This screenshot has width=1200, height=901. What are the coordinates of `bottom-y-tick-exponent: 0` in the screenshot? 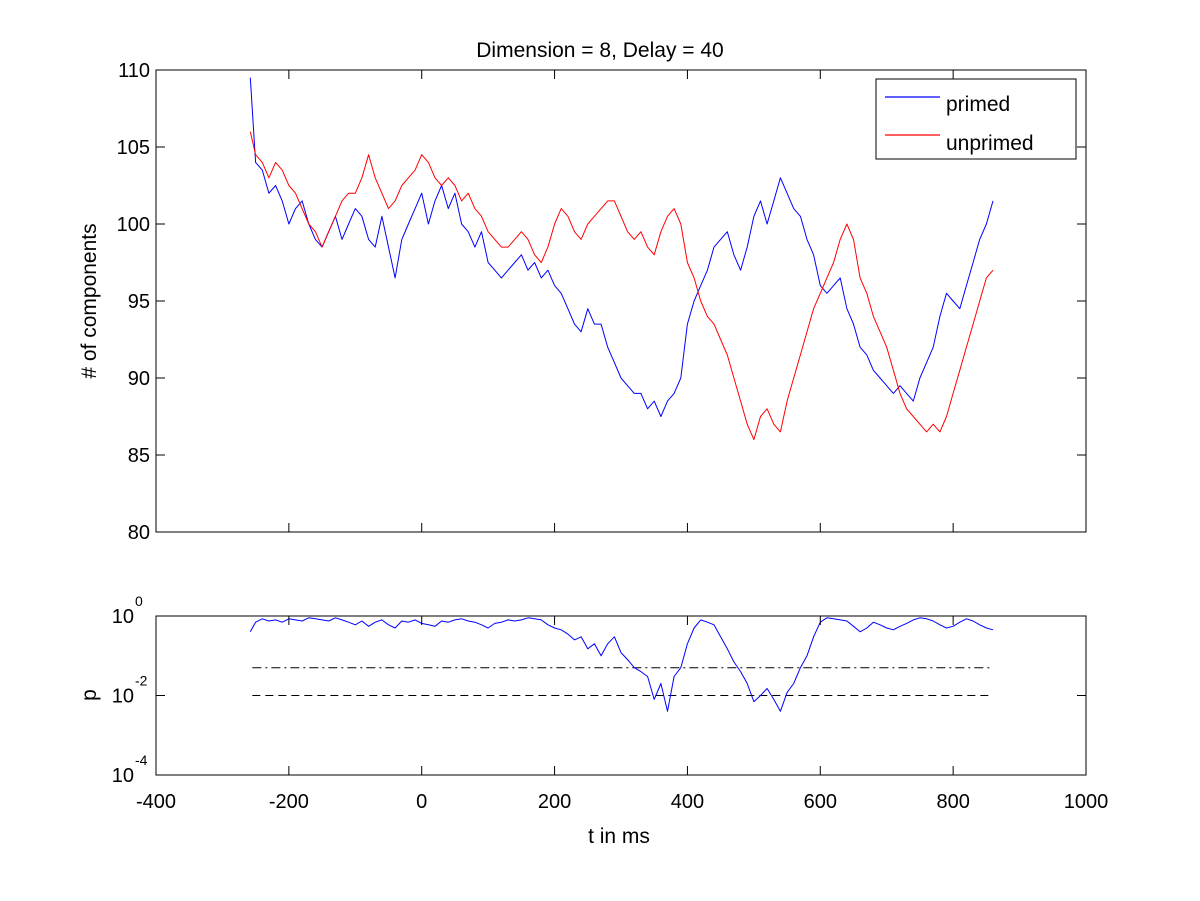 It's located at (139, 601).